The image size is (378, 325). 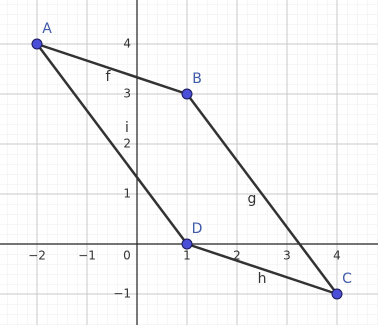 What do you see at coordinates (197, 79) in the screenshot?
I see `point-label: B` at bounding box center [197, 79].